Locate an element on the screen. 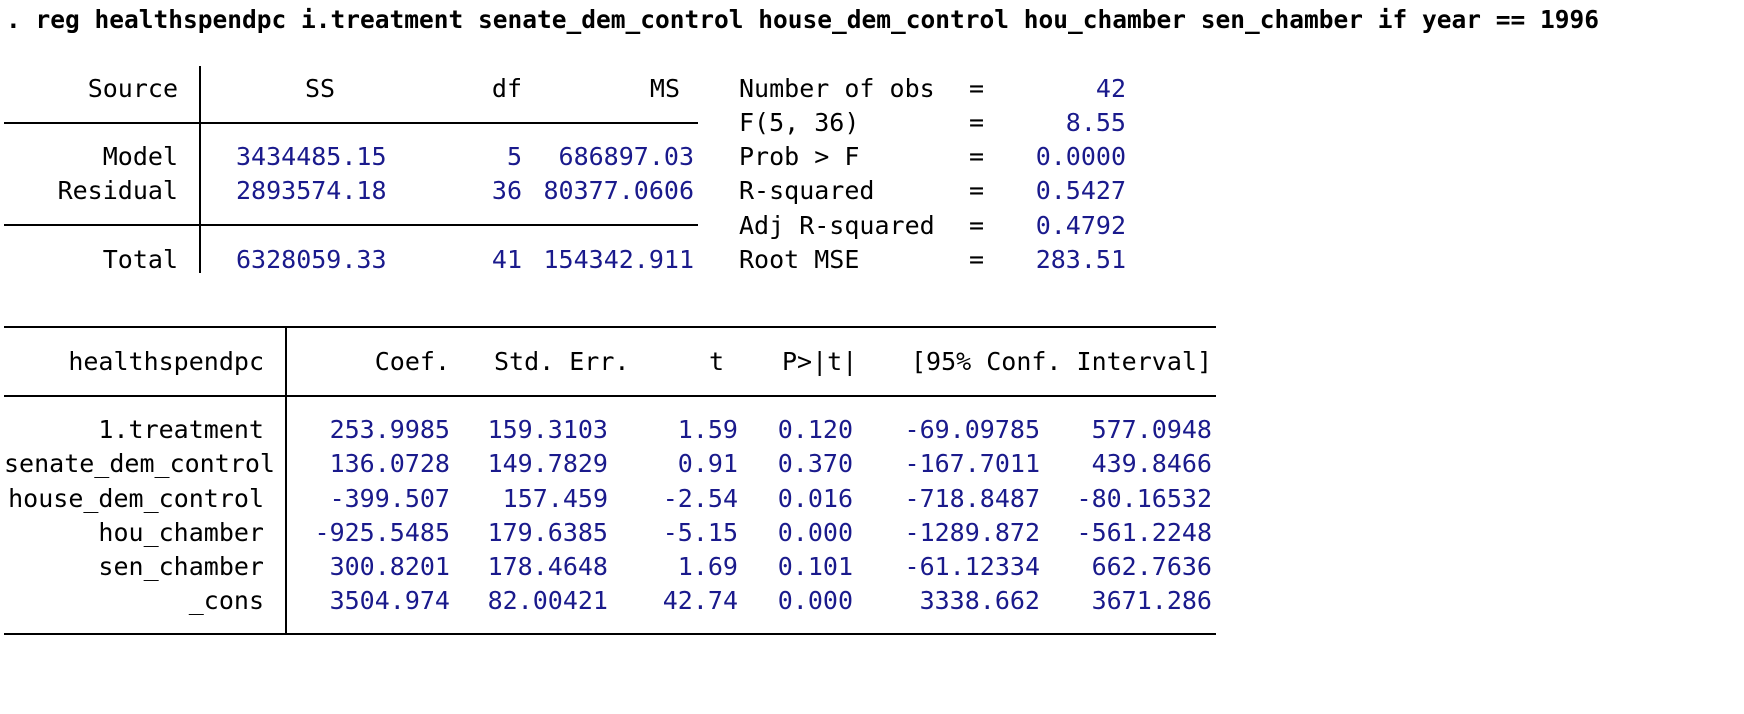 The width and height of the screenshot is (1744, 714). stat-value: 283.51 is located at coordinates (1080, 259).